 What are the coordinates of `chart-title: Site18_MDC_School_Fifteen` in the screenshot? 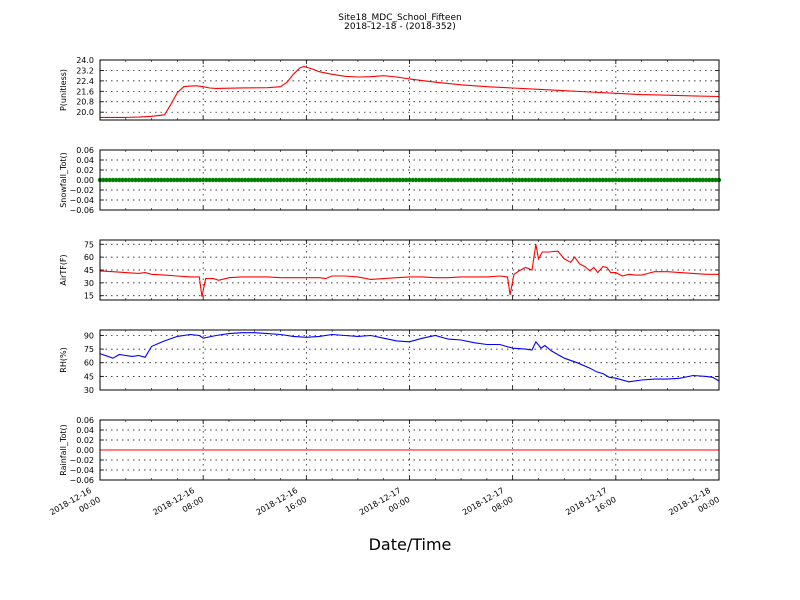 It's located at (399, 18).